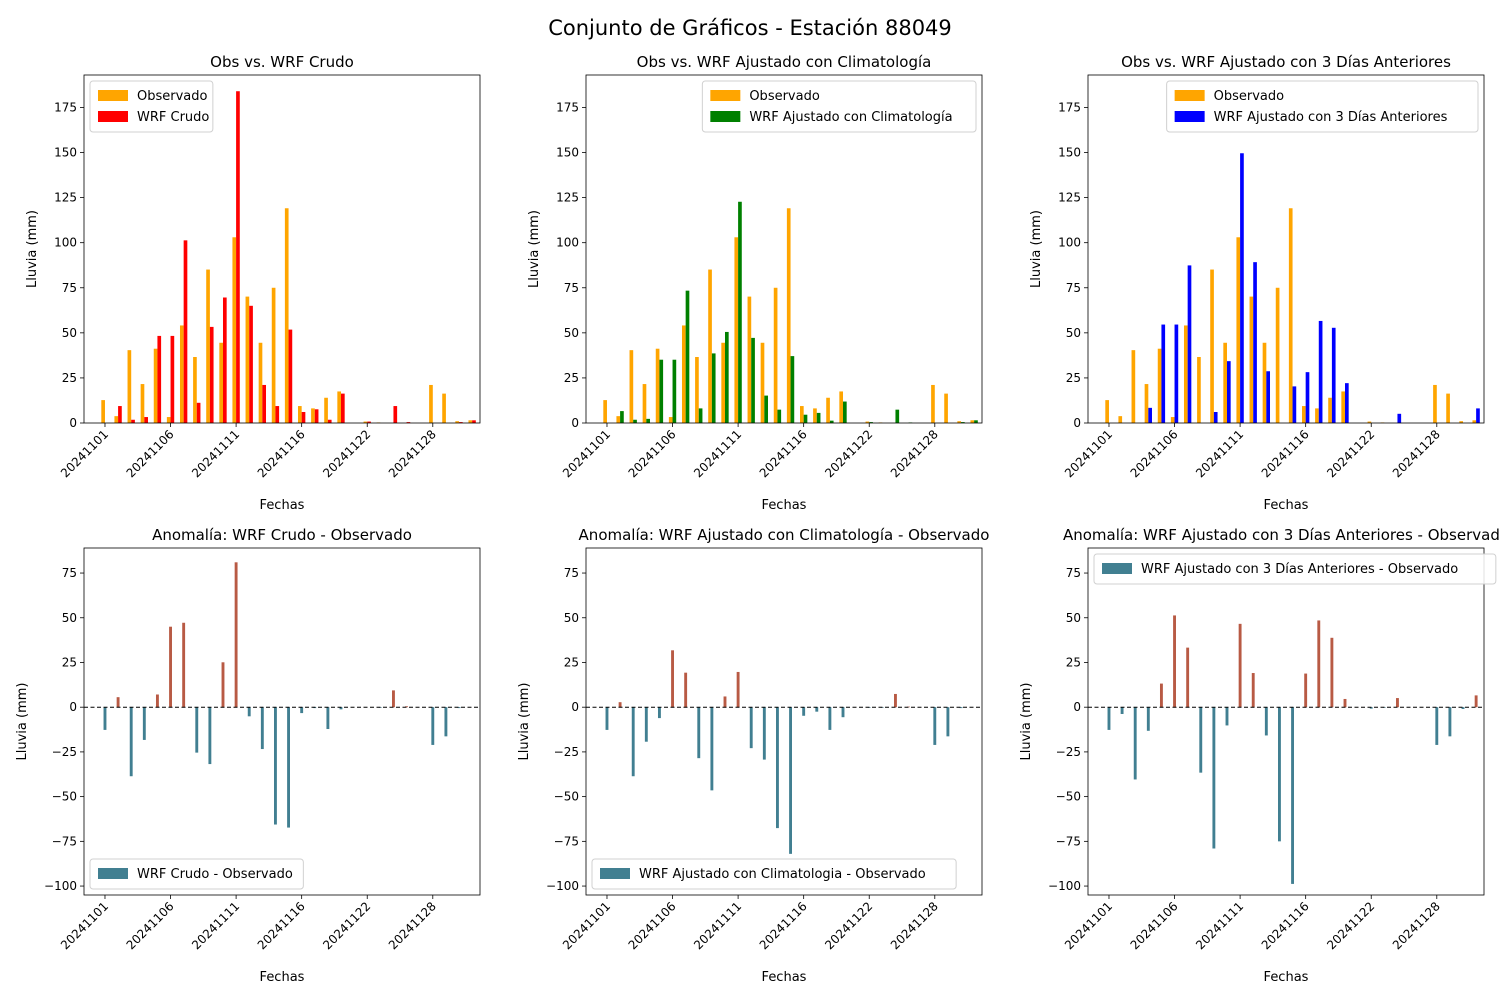 The height and width of the screenshot is (1000, 1500). Describe the element at coordinates (1285, 925) in the screenshot. I see `x-tick-label: 20241116` at that location.